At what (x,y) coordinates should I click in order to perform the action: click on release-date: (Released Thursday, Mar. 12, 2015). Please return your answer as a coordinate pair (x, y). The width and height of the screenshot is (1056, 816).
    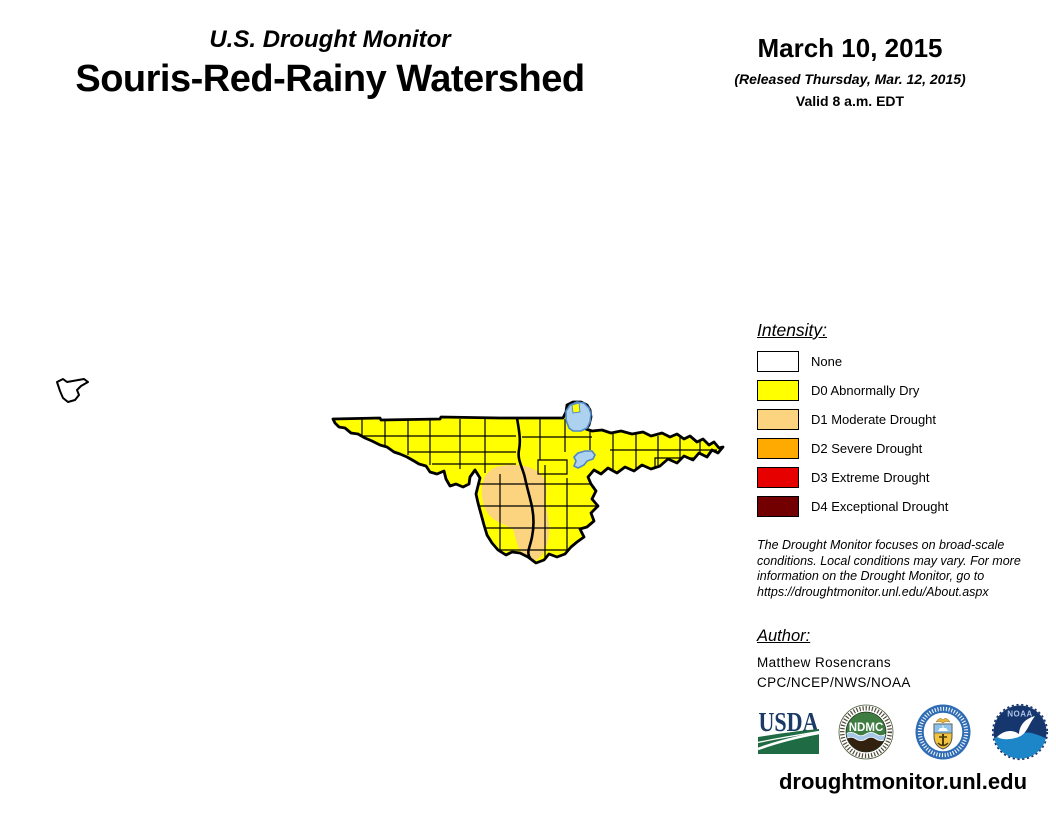
    Looking at the image, I should click on (850, 79).